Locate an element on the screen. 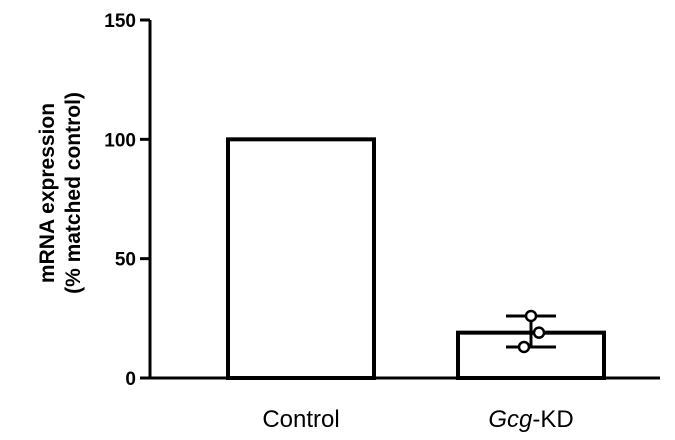 Image resolution: width=675 pixels, height=440 pixels. y-axis-title-line2: (% matched control) is located at coordinates (73, 193).